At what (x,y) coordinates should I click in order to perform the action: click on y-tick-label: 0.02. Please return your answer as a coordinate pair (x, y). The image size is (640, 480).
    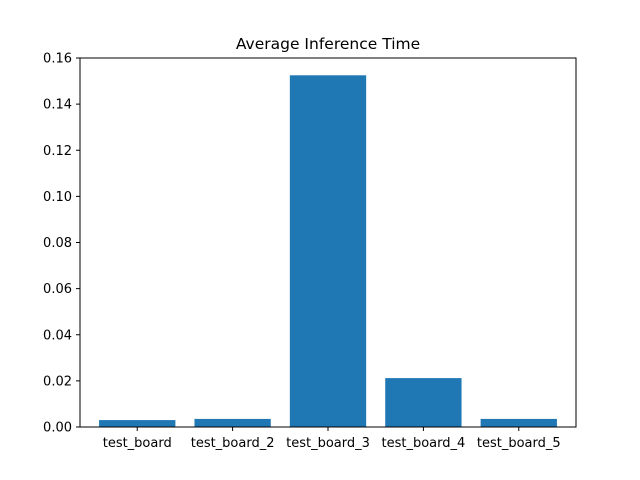
    Looking at the image, I should click on (57, 381).